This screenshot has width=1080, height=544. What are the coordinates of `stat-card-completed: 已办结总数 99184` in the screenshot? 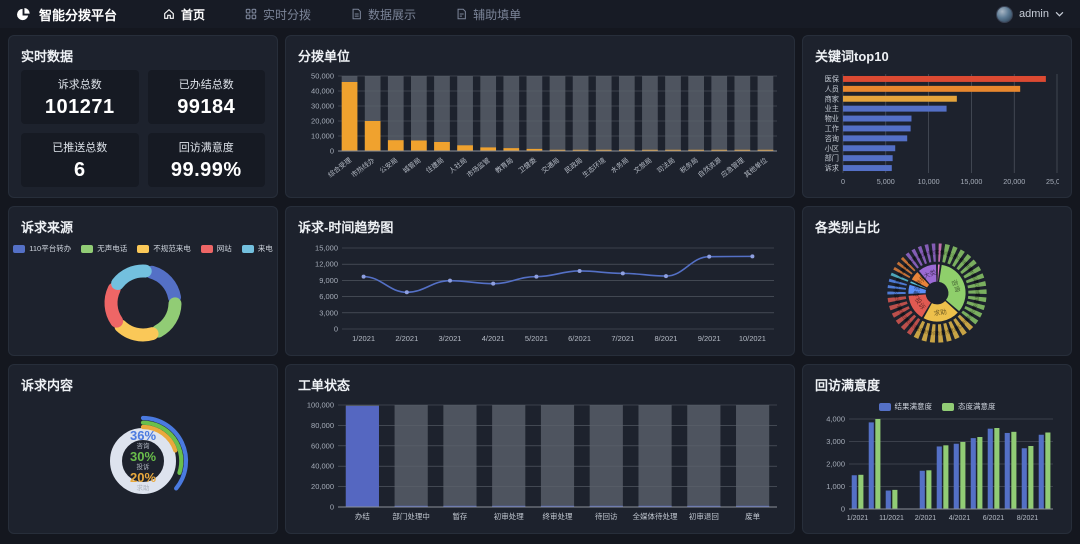 It's located at (206, 97).